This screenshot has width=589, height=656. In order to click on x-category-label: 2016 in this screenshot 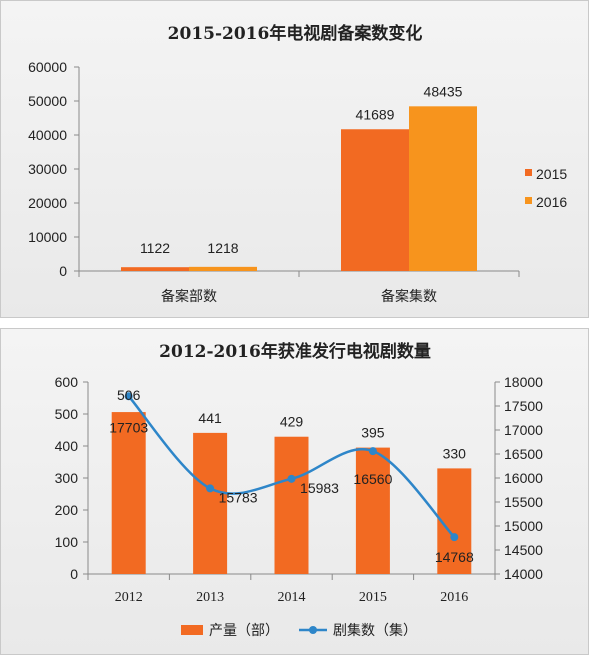, I will do `click(454, 597)`.